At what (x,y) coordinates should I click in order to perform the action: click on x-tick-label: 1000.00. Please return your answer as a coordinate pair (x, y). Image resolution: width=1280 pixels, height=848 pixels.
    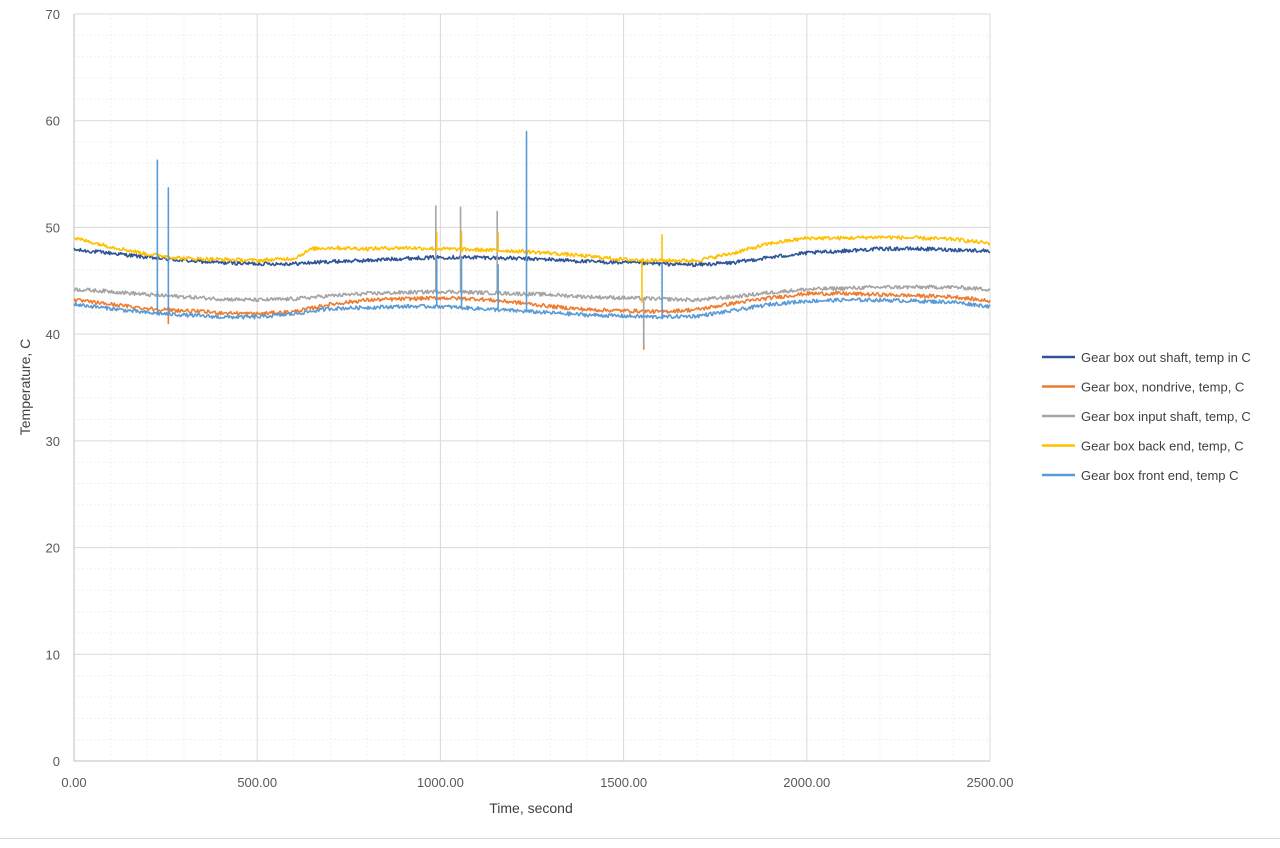
    Looking at the image, I should click on (440, 782).